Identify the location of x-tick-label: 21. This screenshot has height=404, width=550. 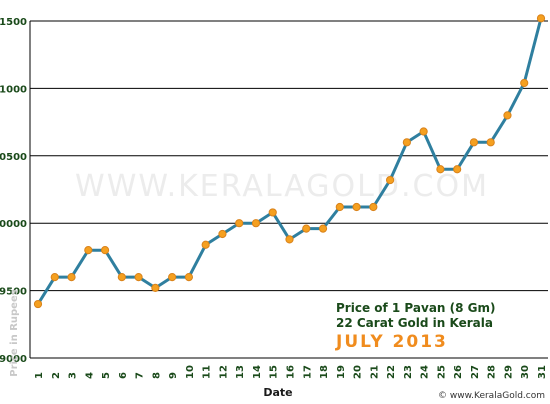
(374, 372).